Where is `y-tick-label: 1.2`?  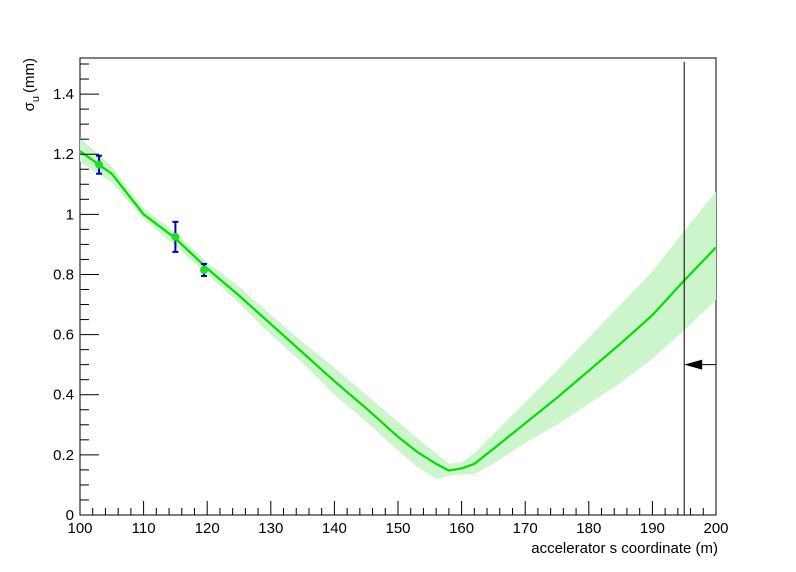
y-tick-label: 1.2 is located at coordinates (63, 154).